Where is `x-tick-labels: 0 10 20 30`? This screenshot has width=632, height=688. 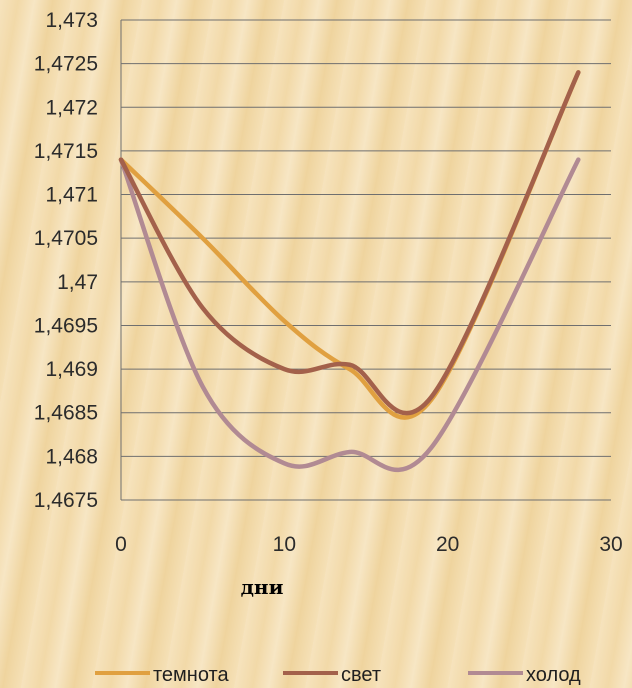
x-tick-labels: 0 10 20 30 is located at coordinates (369, 544).